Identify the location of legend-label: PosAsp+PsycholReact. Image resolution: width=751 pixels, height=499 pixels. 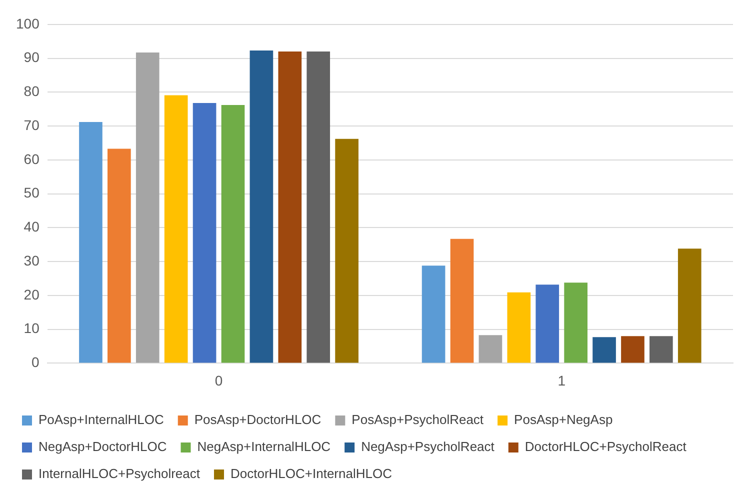
(418, 420).